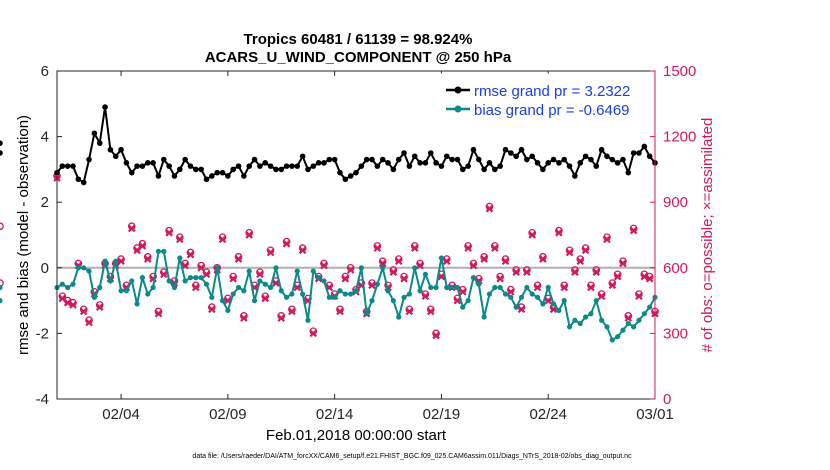 The height and width of the screenshot is (470, 830). Describe the element at coordinates (329, 145) in the screenshot. I see `rmse-series` at that location.